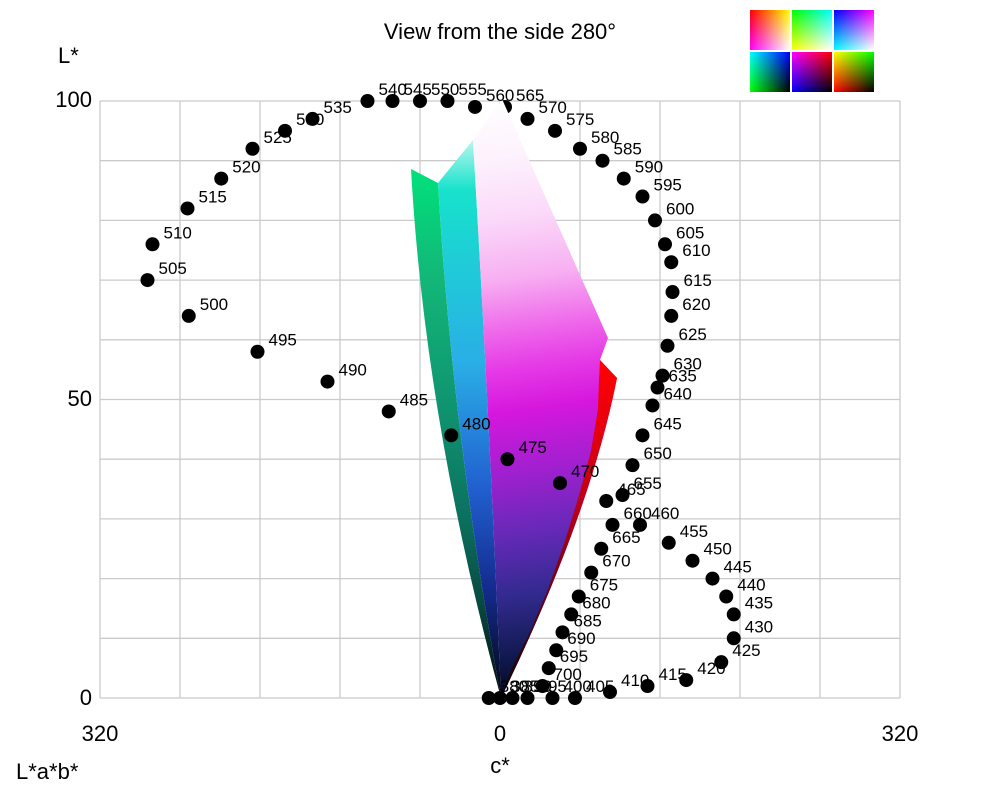 The image size is (1000, 800). Describe the element at coordinates (626, 537) in the screenshot. I see `wavelength-label-665: 665` at that location.